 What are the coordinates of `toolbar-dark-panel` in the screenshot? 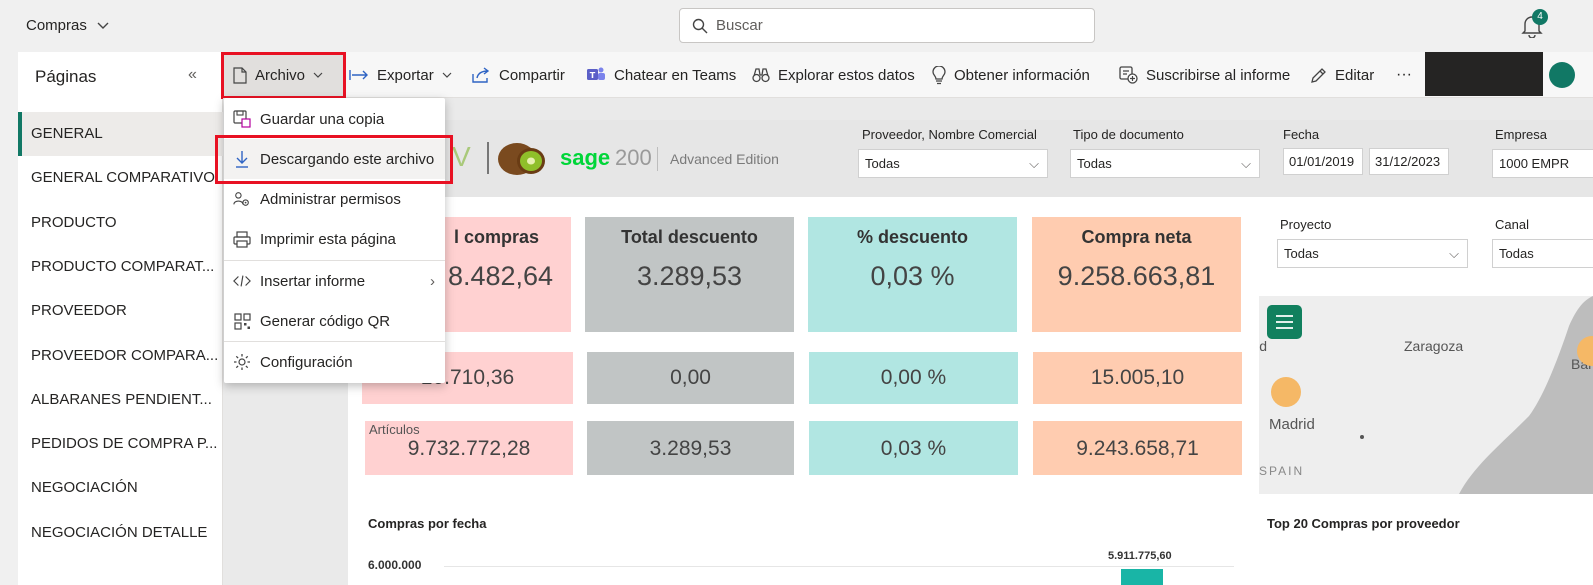 It's located at (1484, 74).